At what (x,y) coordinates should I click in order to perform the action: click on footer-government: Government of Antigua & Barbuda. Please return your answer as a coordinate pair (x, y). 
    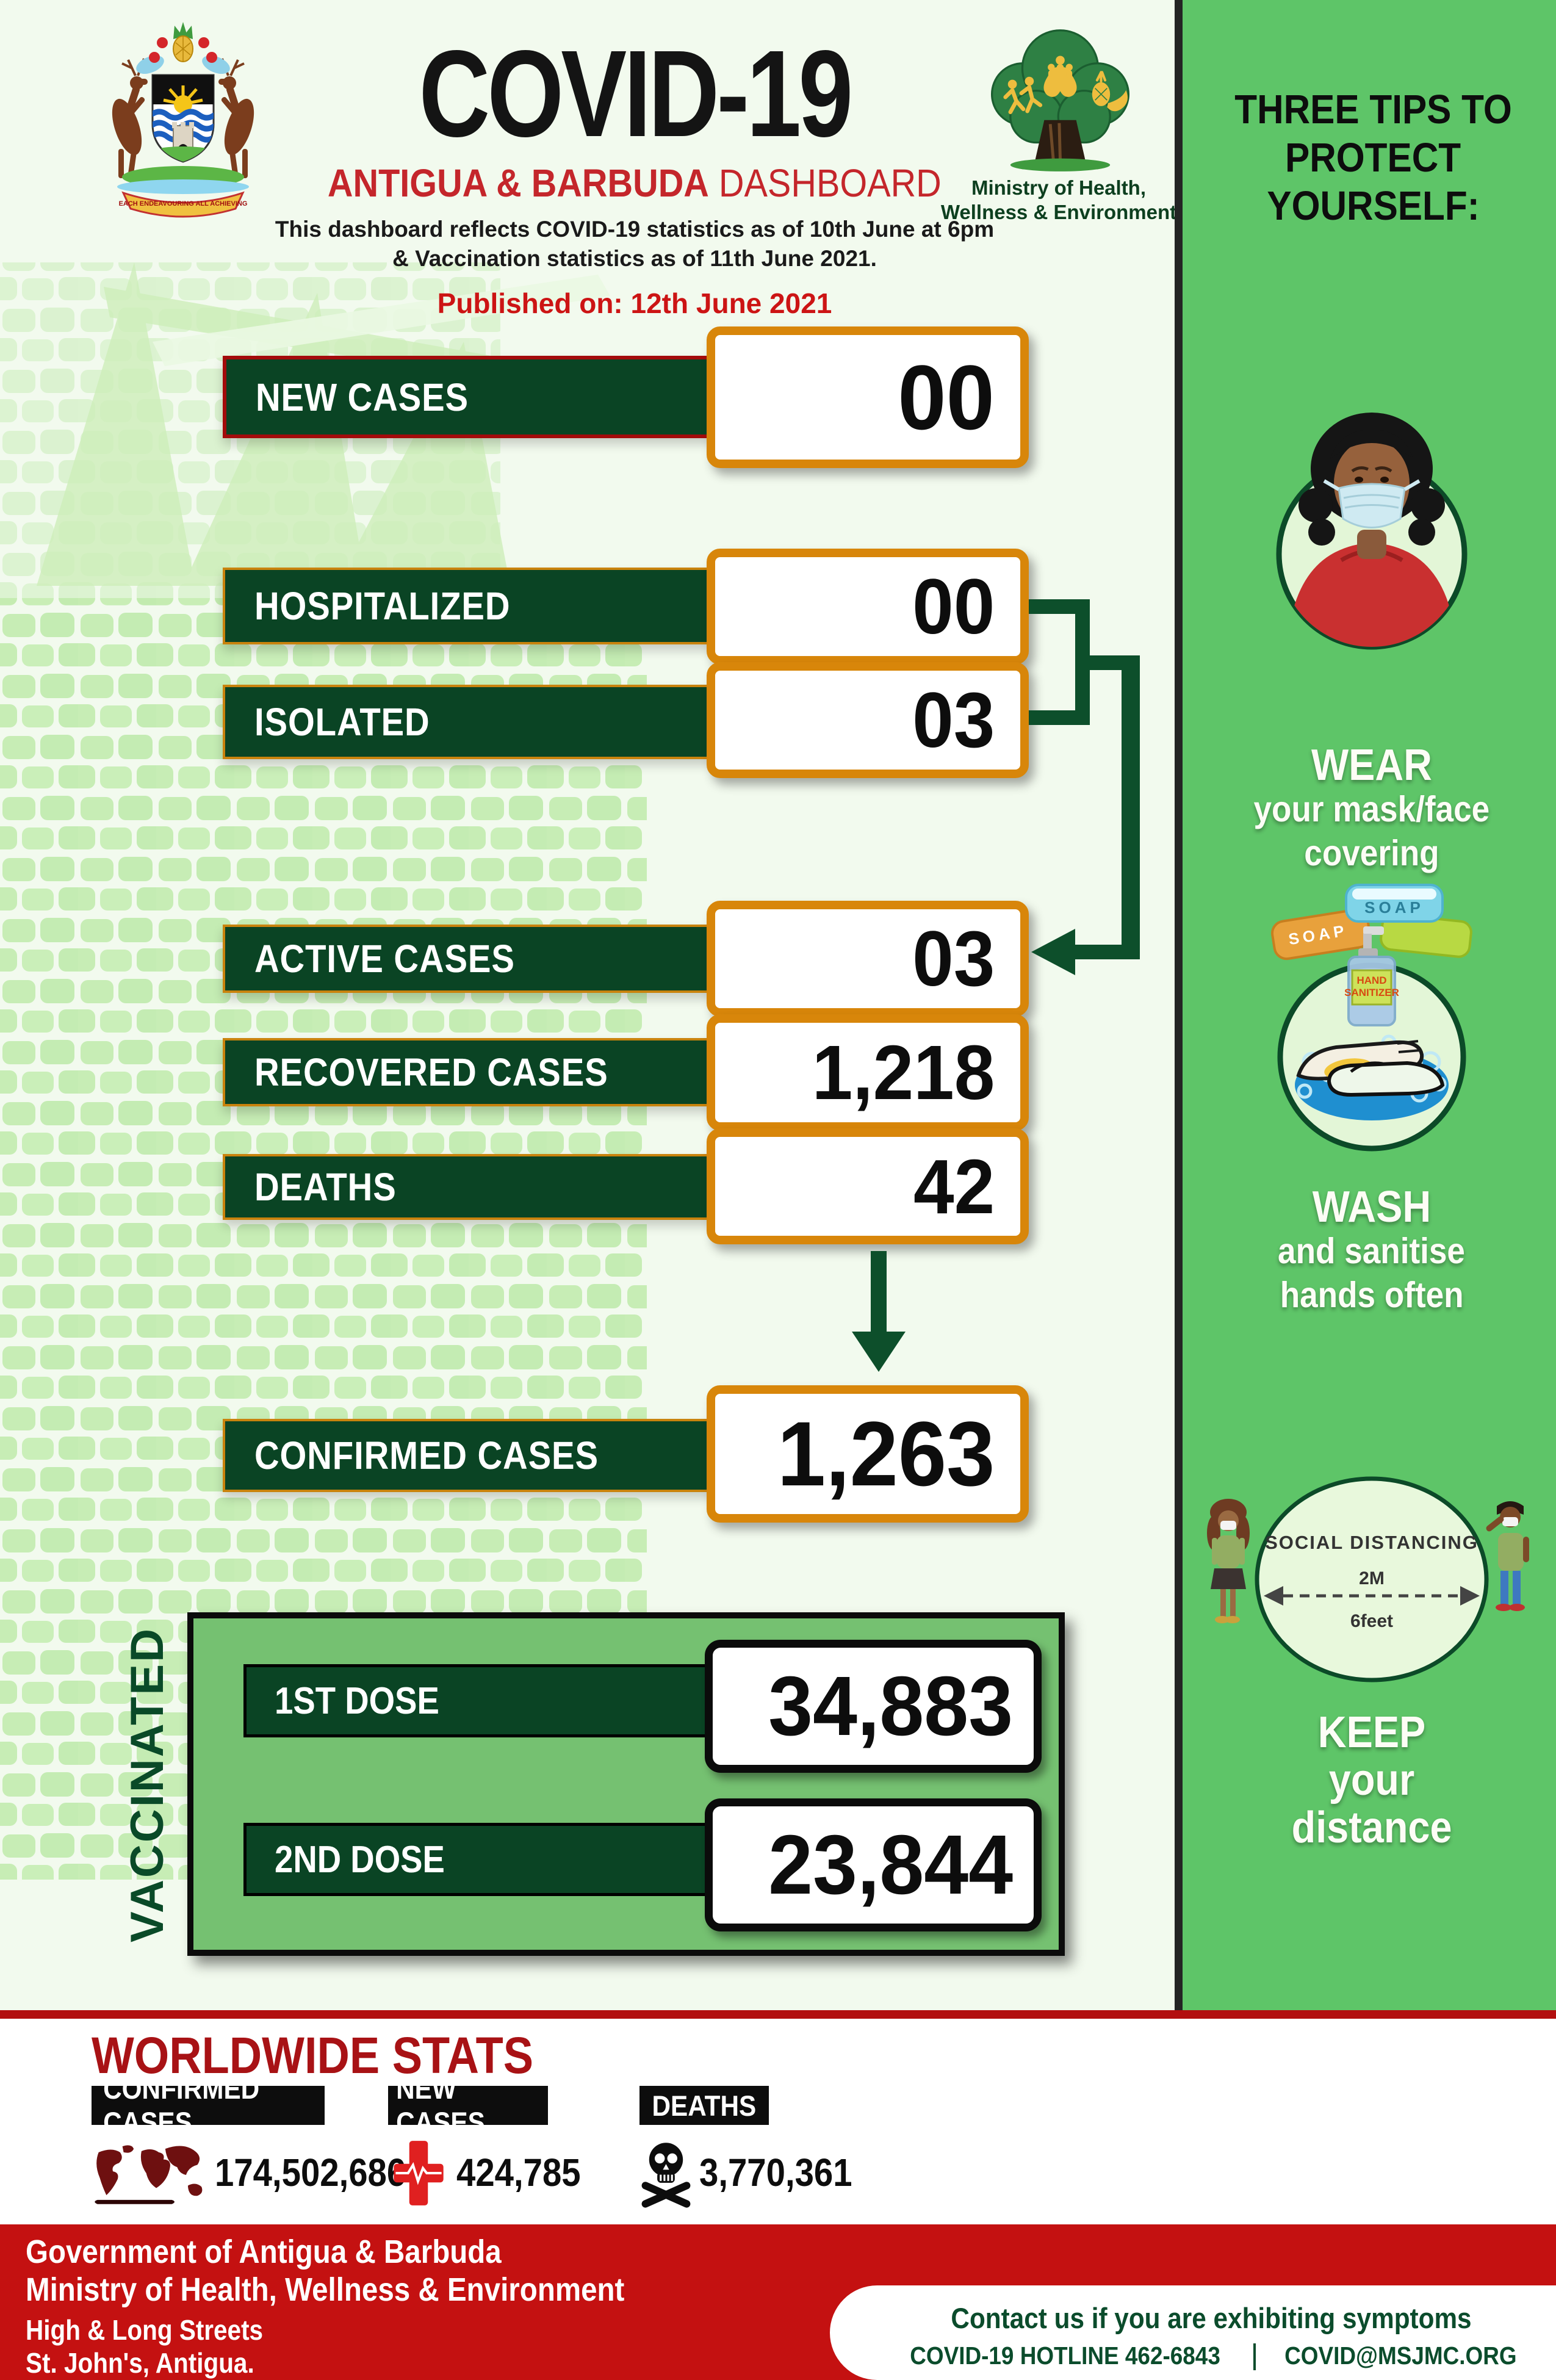
    Looking at the image, I should click on (264, 2252).